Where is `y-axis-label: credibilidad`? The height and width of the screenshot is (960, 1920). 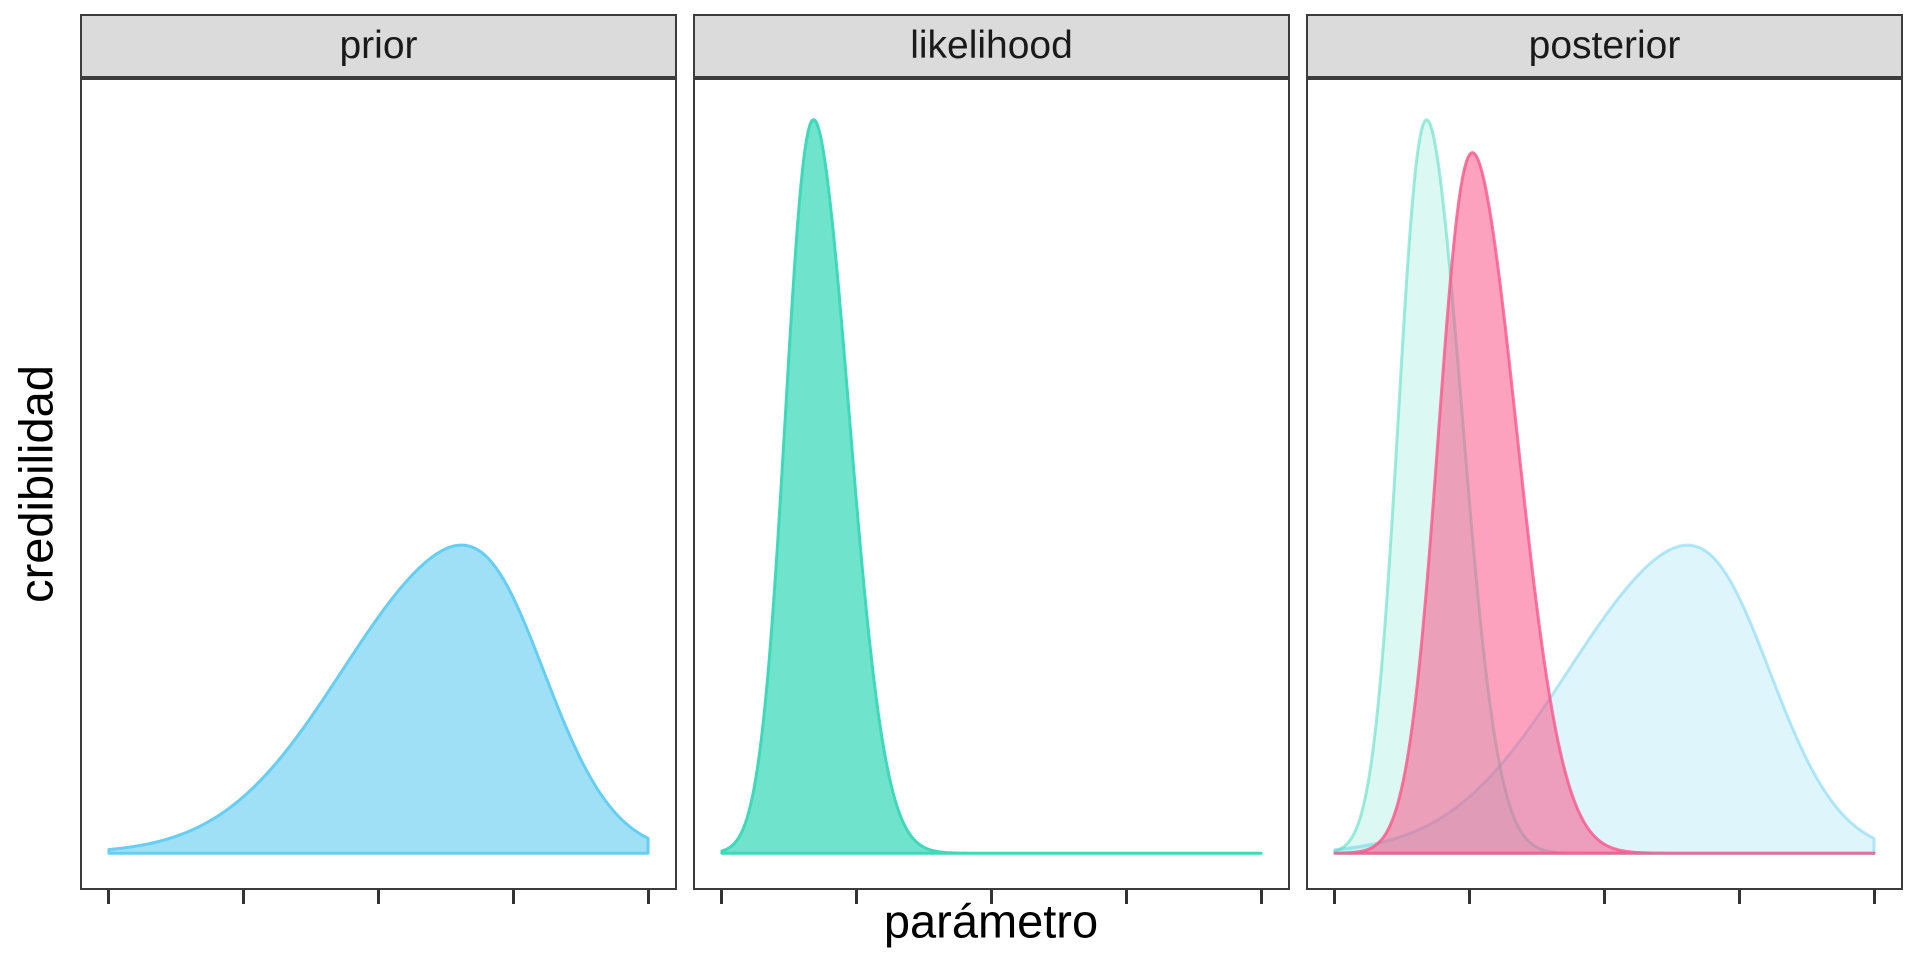 y-axis-label: credibilidad is located at coordinates (36, 484).